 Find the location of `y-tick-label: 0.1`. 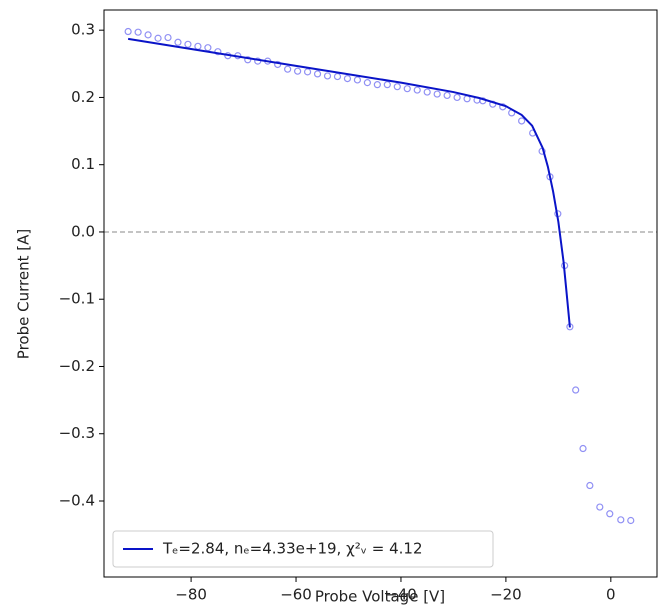

y-tick-label: 0.1 is located at coordinates (83, 164).